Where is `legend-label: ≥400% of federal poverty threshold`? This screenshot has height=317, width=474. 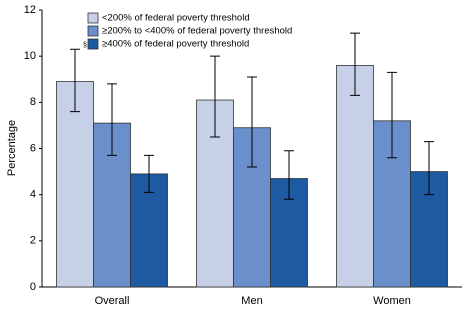
legend-label: ≥400% of federal poverty threshold is located at coordinates (175, 44).